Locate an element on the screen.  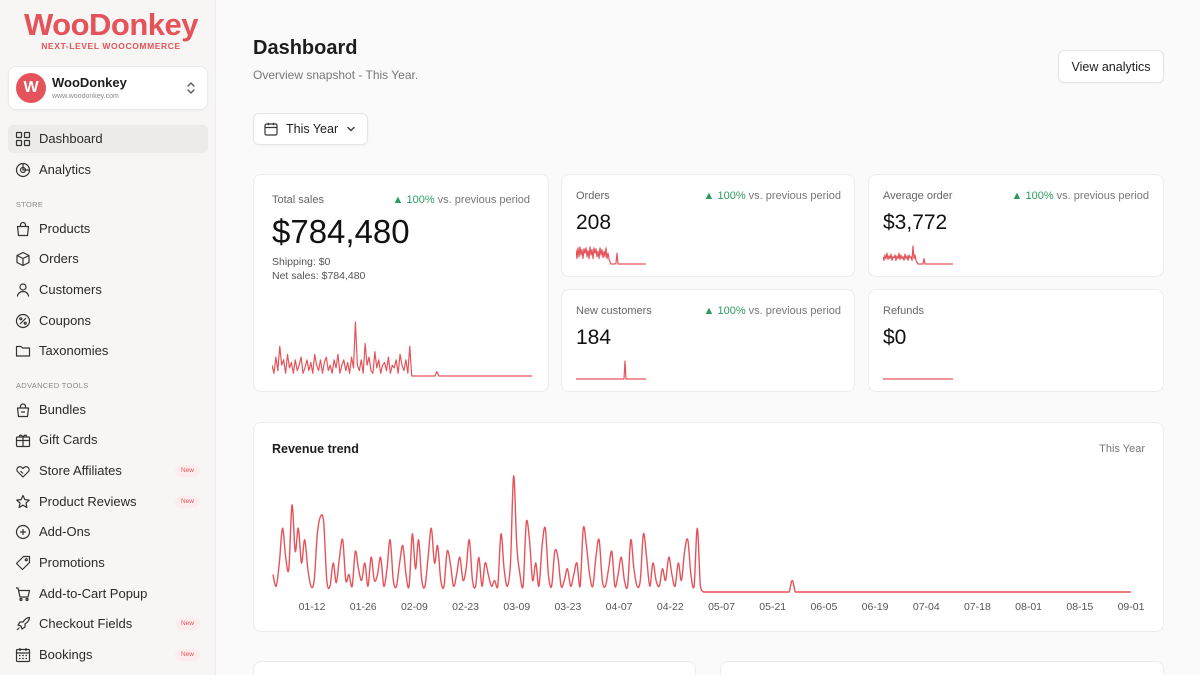
refunds-card: Refunds $0 is located at coordinates (1016, 340).